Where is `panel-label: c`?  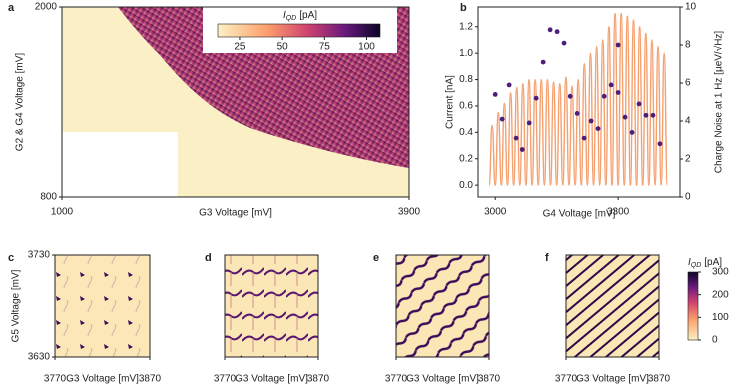
panel-label: c is located at coordinates (11, 258).